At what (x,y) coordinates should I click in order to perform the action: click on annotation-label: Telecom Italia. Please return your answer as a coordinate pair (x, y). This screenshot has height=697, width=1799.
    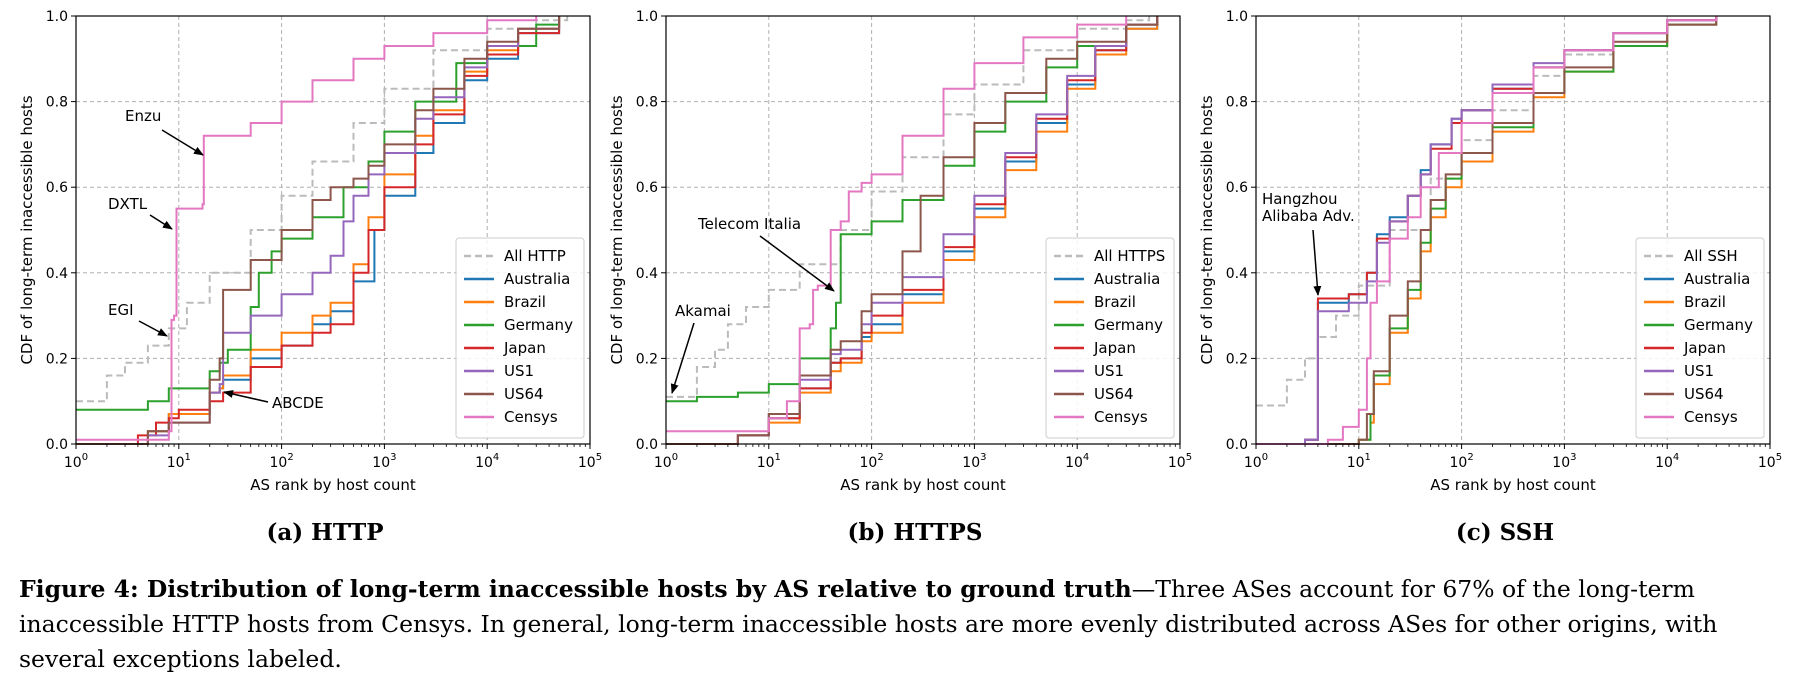
    Looking at the image, I should click on (749, 224).